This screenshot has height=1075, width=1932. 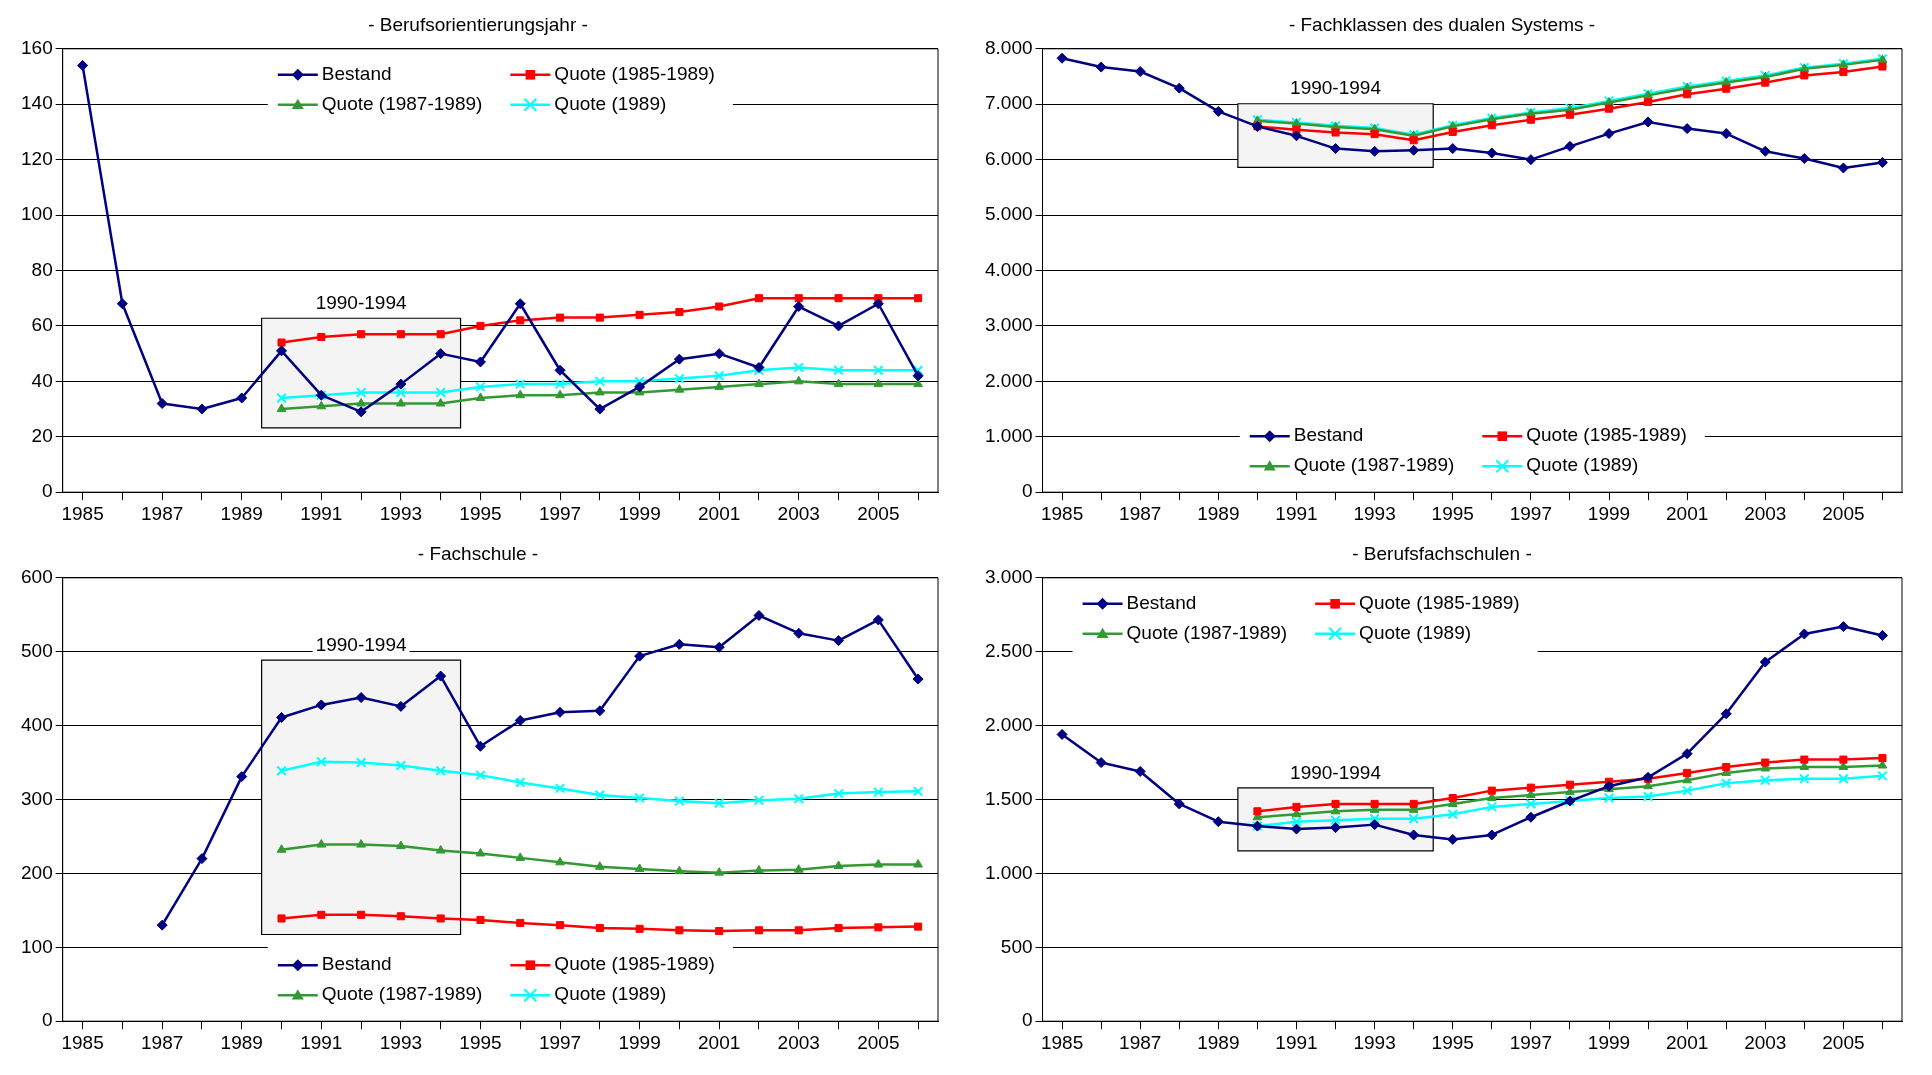 I want to click on y-tick-label: 300, so click(x=37, y=798).